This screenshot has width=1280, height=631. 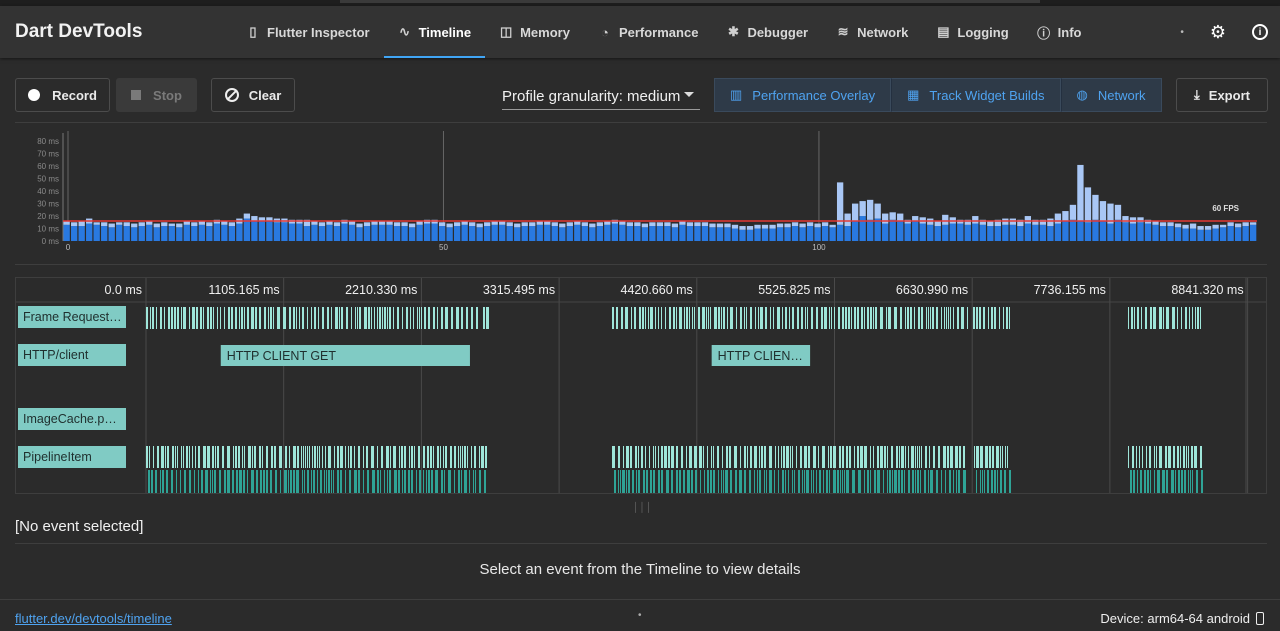 I want to click on tab-network: ≋ Network, so click(x=872, y=32).